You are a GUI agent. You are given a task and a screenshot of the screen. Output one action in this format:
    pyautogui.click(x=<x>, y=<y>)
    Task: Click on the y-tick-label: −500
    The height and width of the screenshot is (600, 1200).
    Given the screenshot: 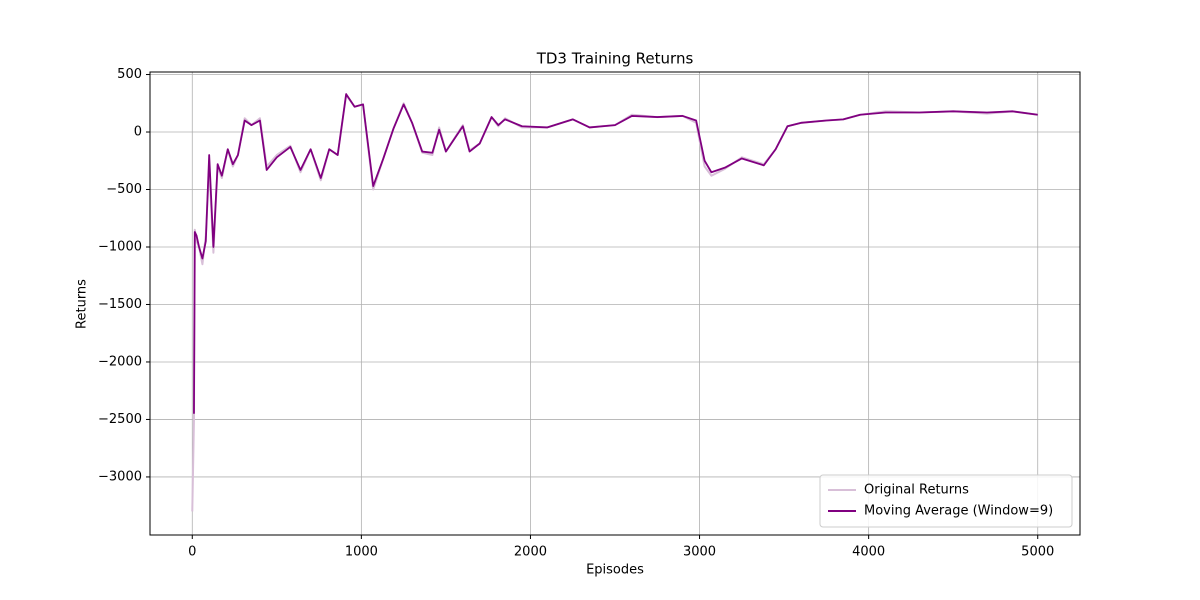 What is the action you would take?
    pyautogui.click(x=124, y=189)
    